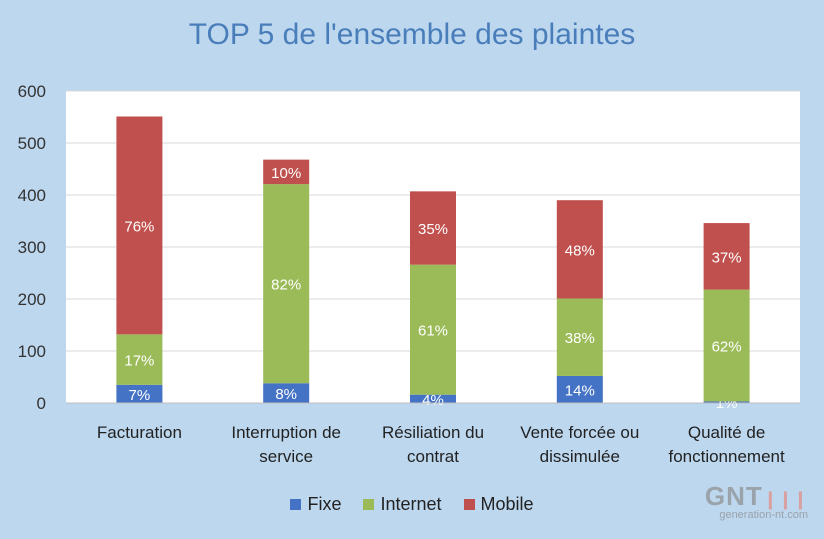 This screenshot has height=539, width=824. I want to click on watermark-domain: generation-nt.com, so click(763, 515).